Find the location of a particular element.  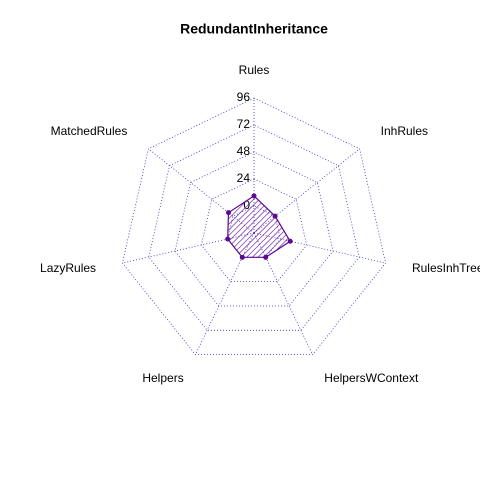

axis-label: InhRules is located at coordinates (404, 131).